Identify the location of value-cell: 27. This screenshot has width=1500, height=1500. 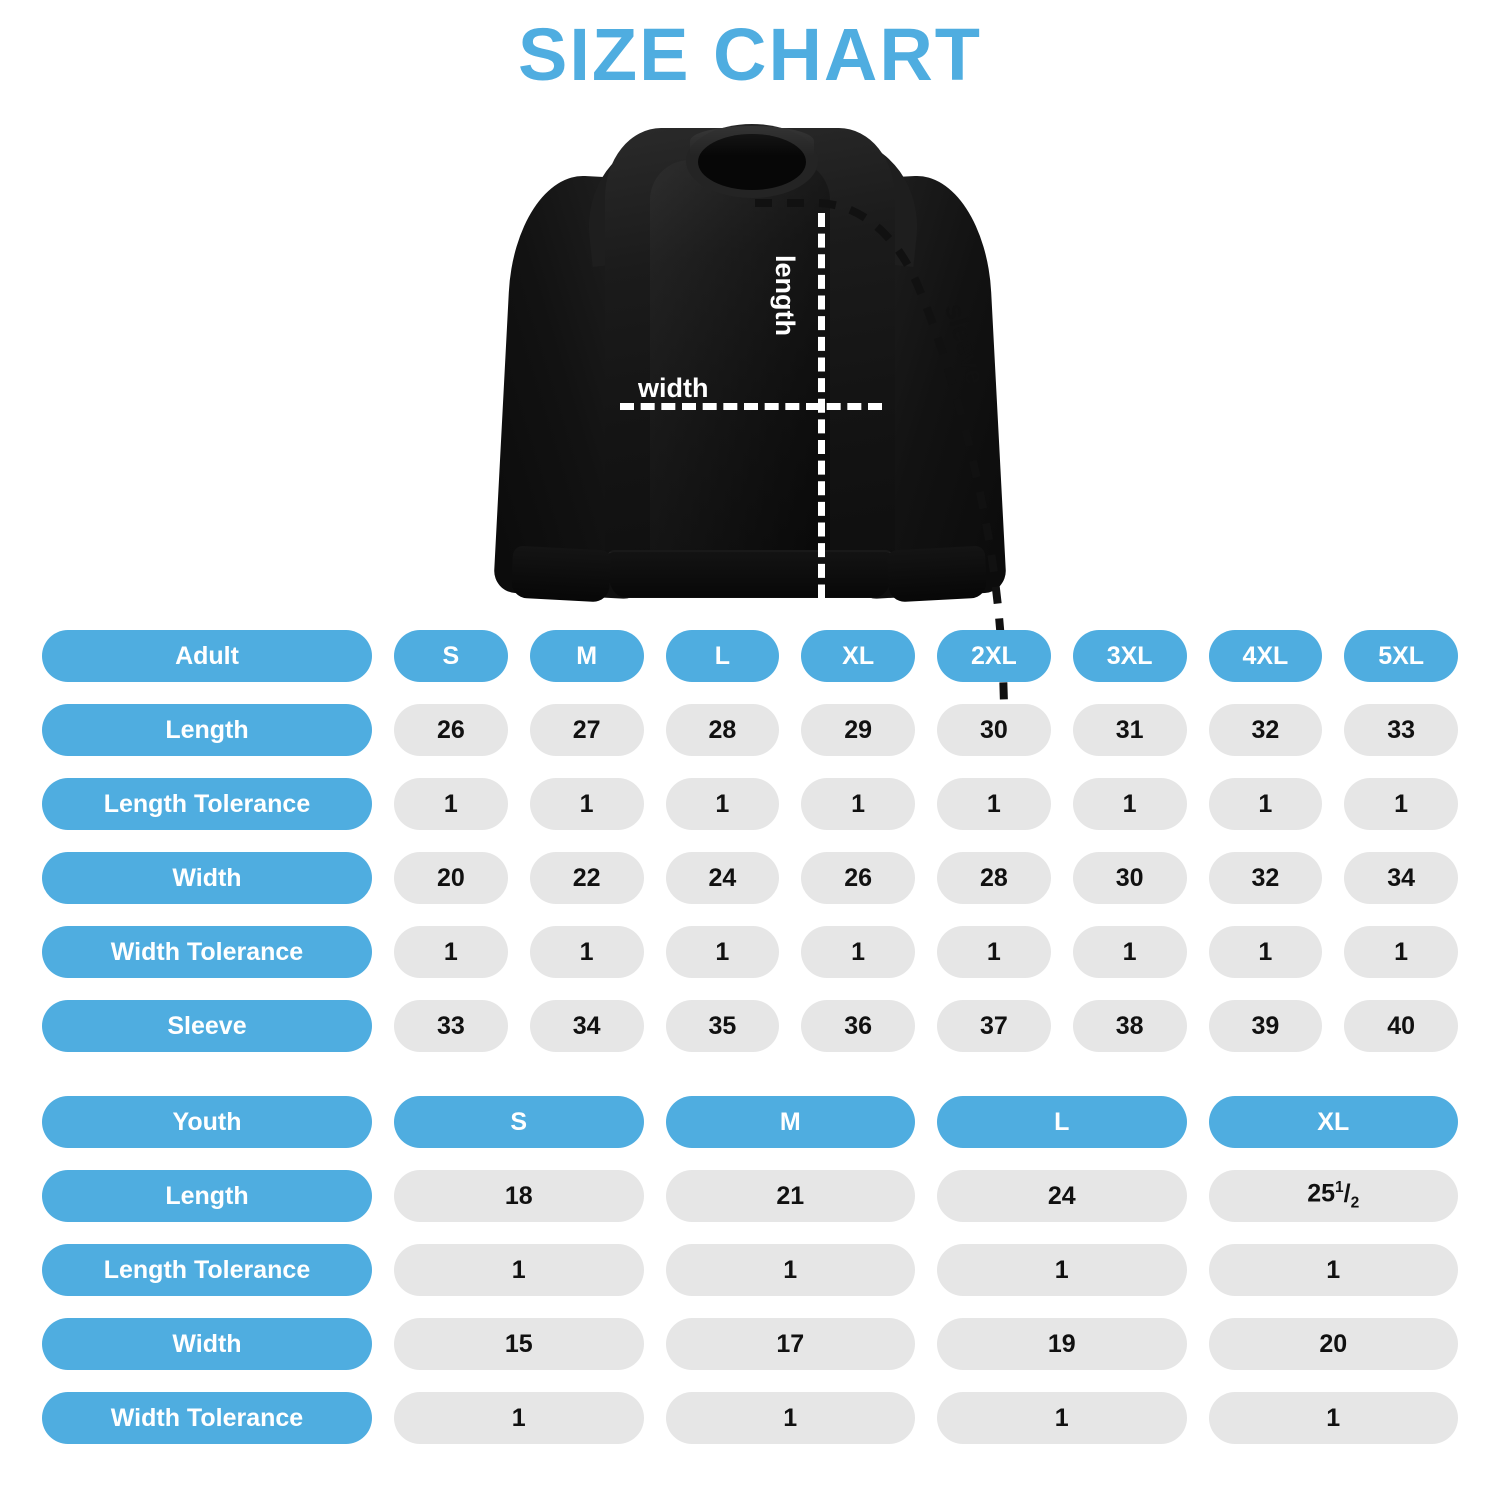
(586, 730).